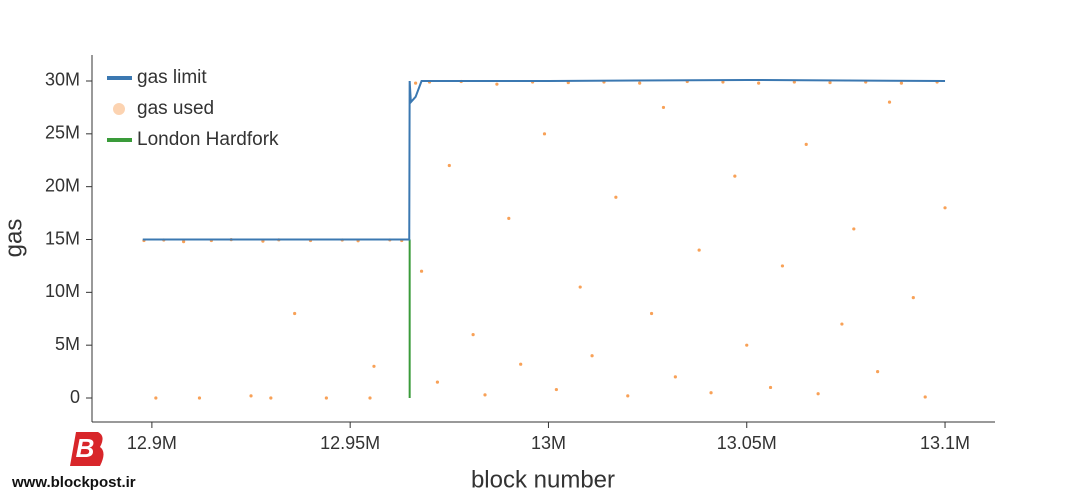  Describe the element at coordinates (62, 291) in the screenshot. I see `y-tick-label: 10M` at that location.